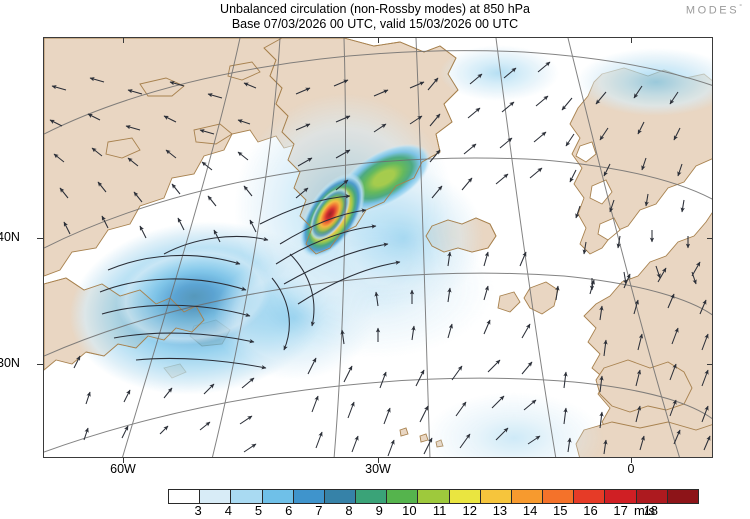  I want to click on x-tick-top-60w, so click(124, 40).